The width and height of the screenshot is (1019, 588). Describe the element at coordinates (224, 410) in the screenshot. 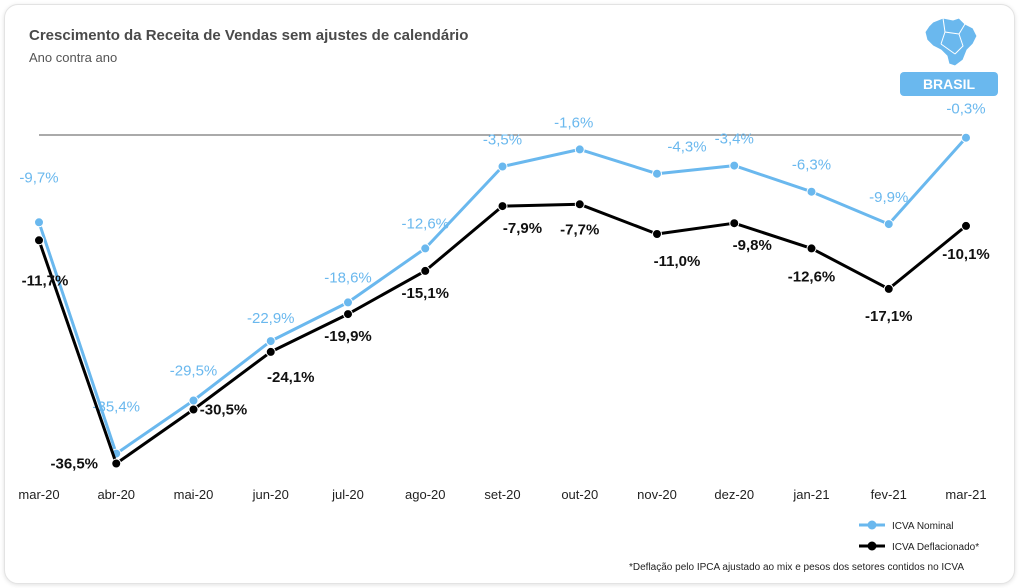

I see `data-label: -30,5%` at that location.